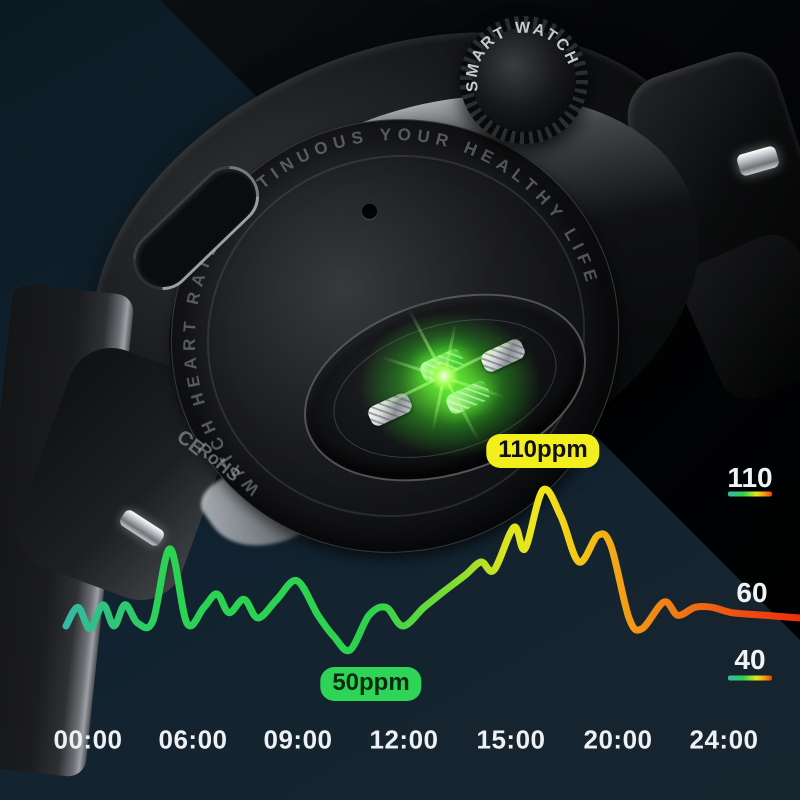  I want to click on sensor-led-core, so click(444, 376).